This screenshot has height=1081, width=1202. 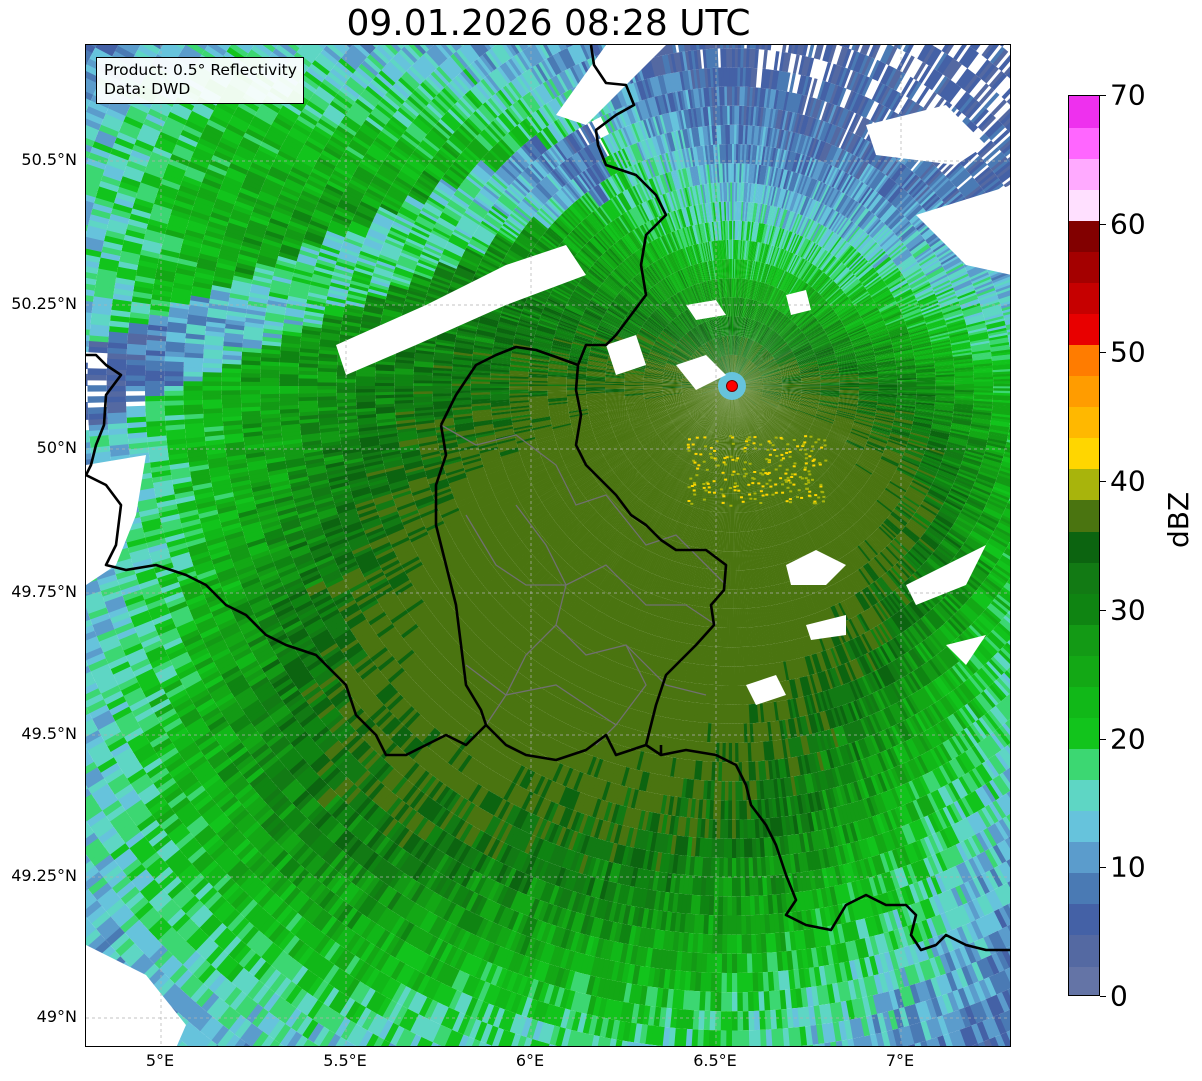 What do you see at coordinates (57, 1016) in the screenshot?
I see `lat-tick: 49°N` at bounding box center [57, 1016].